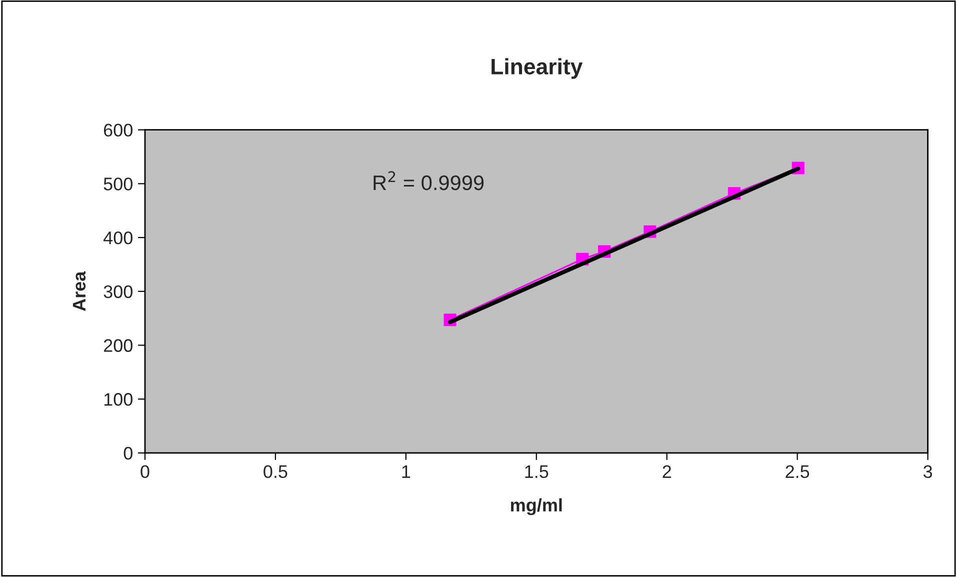  What do you see at coordinates (429, 180) in the screenshot?
I see `annotation: R$^{2}$ = 0.9999` at bounding box center [429, 180].